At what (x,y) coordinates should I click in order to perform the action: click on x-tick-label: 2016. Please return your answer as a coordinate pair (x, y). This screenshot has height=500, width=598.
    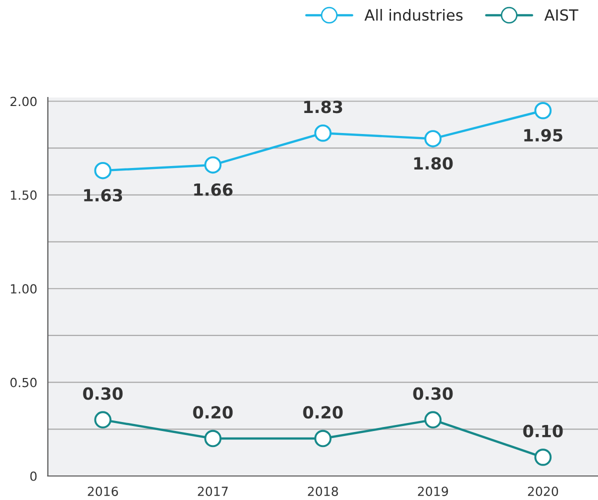
    Looking at the image, I should click on (103, 491).